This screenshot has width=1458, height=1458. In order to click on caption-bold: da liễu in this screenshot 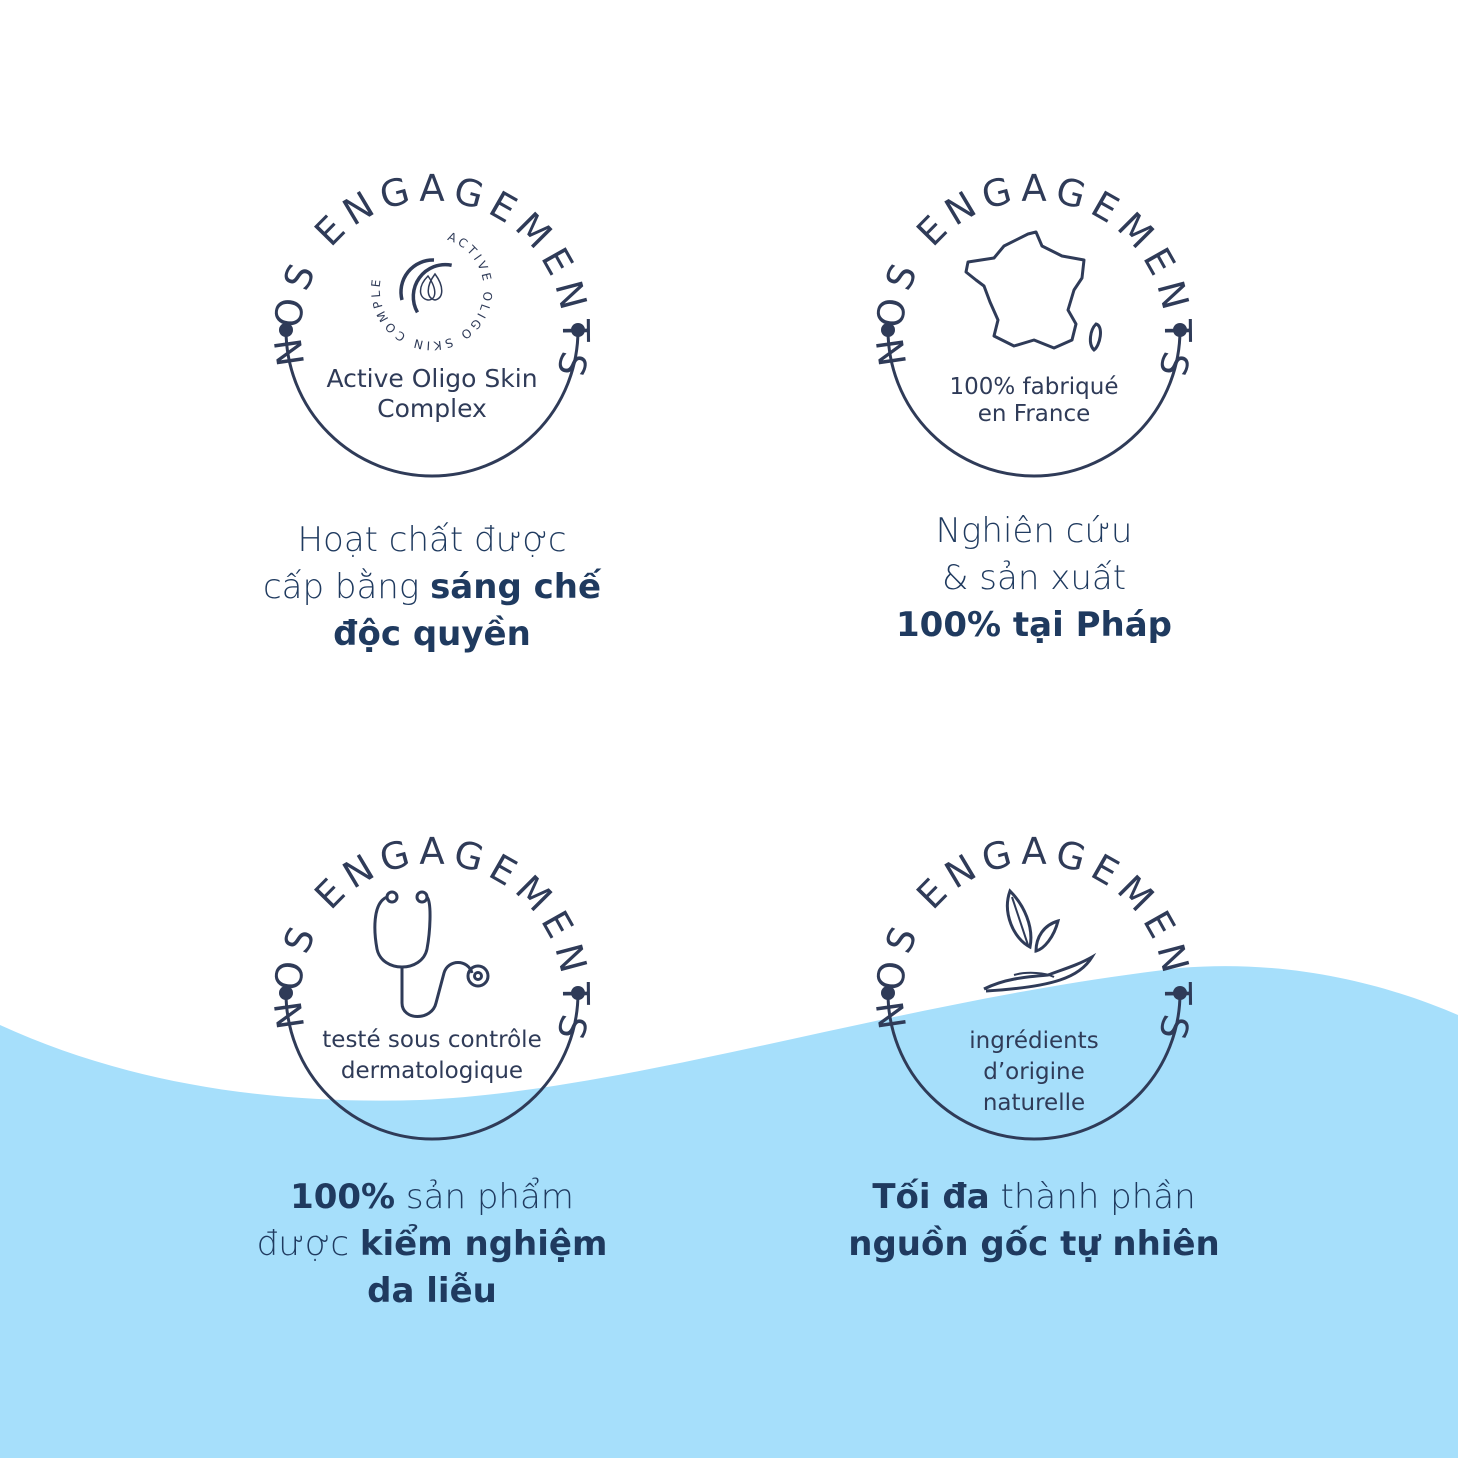, I will do `click(432, 1291)`.